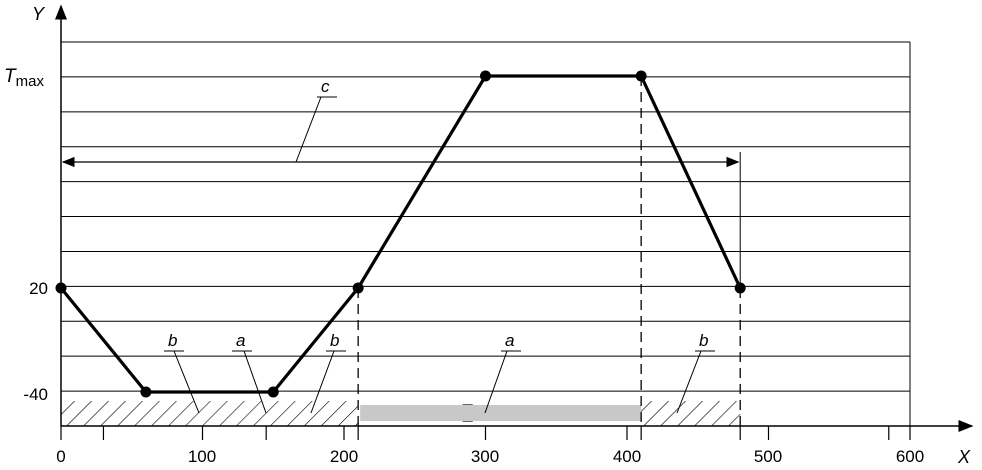 This screenshot has width=982, height=470. What do you see at coordinates (485, 456) in the screenshot?
I see `x-tick-label: 300` at bounding box center [485, 456].